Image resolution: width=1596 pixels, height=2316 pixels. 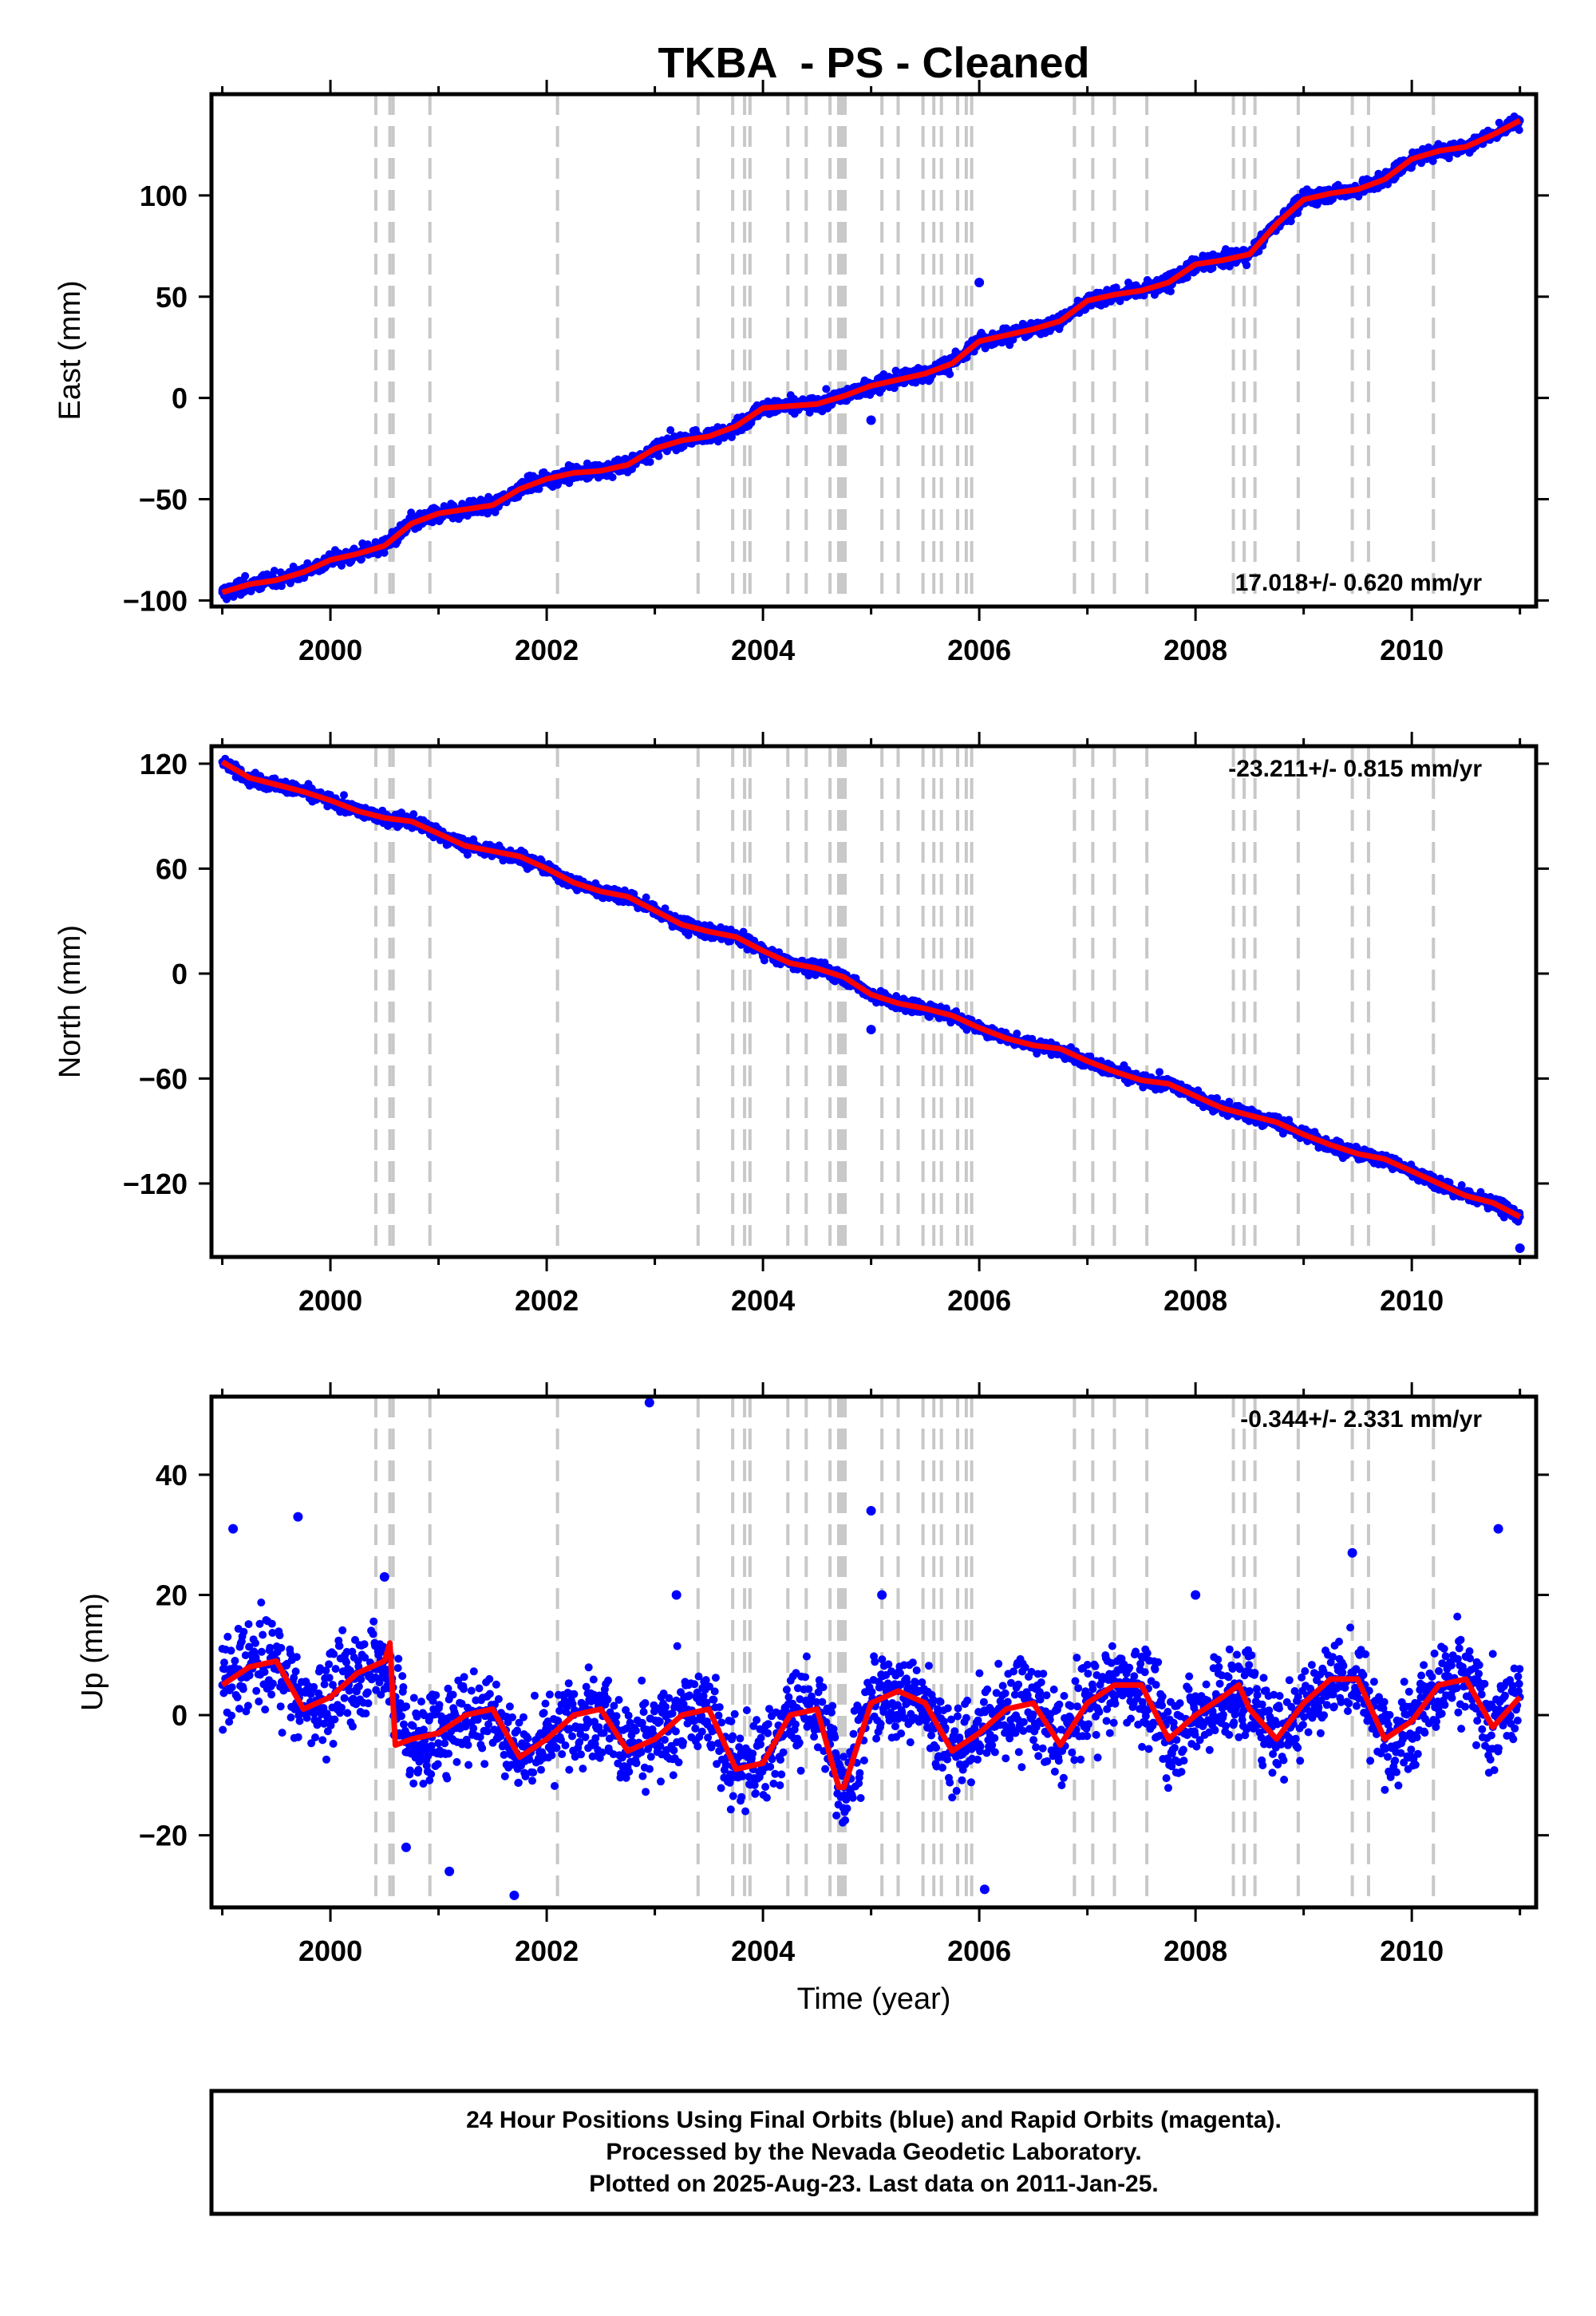 What do you see at coordinates (172, 297) in the screenshot?
I see `y-tick-label: 50` at bounding box center [172, 297].